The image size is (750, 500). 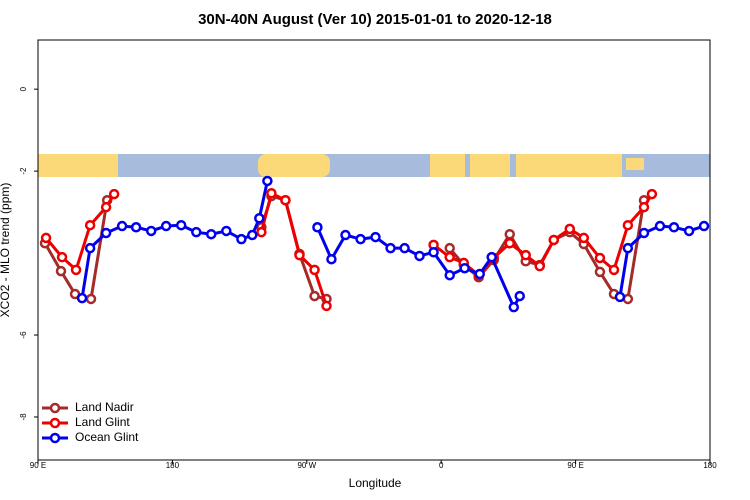 What do you see at coordinates (306, 465) in the screenshot?
I see `x-tick-label: 90 W` at bounding box center [306, 465].